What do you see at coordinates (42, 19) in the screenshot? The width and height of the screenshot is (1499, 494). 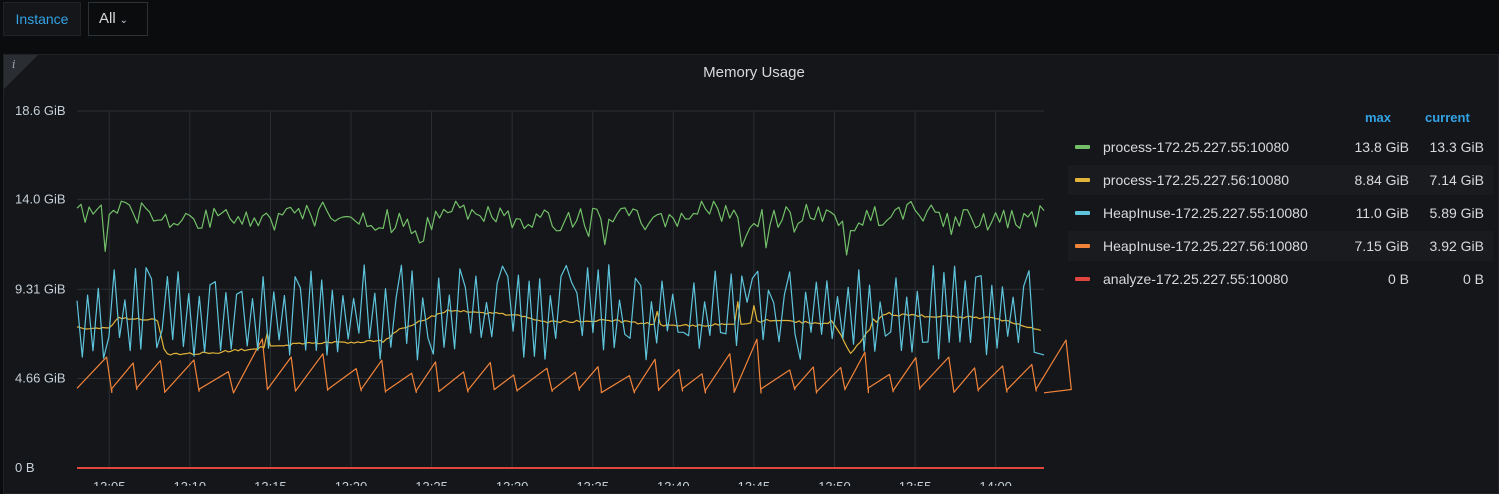 I see `instance-variable-label: Instance` at bounding box center [42, 19].